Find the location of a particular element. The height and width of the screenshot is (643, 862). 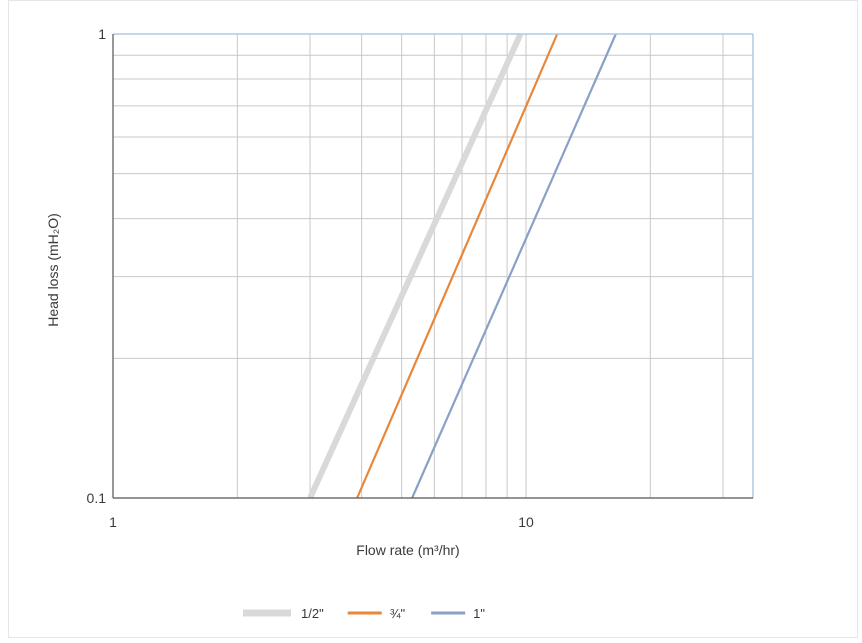

legend-label: 1" is located at coordinates (479, 613).